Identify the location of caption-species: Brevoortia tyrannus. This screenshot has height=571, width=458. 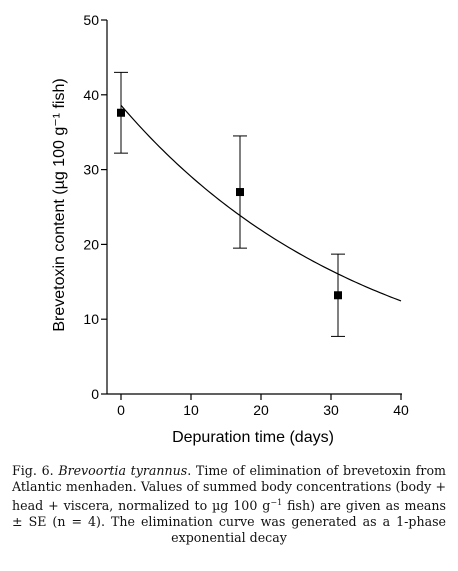
(123, 470).